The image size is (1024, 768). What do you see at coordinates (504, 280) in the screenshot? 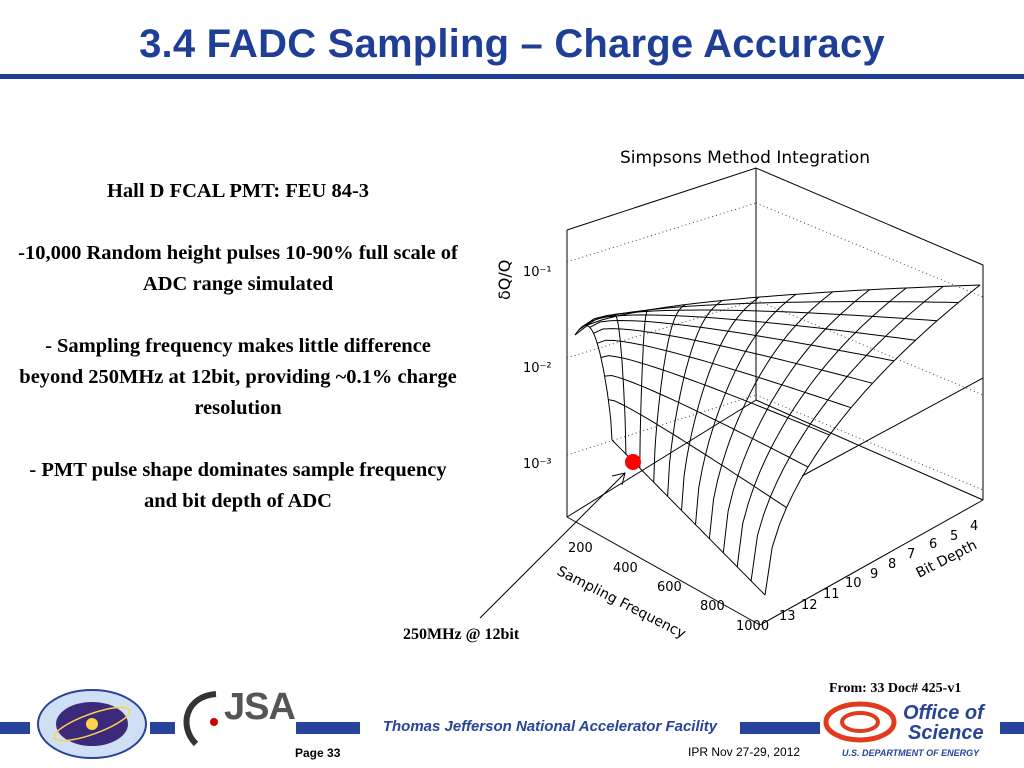
I see `z-axis-label: δQ/Q` at bounding box center [504, 280].